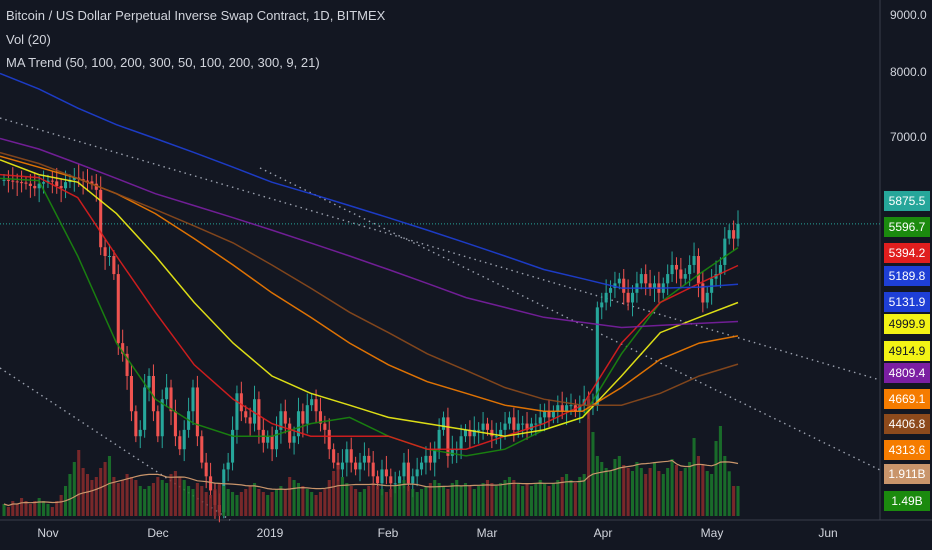  Describe the element at coordinates (115, 444) in the screenshot. I see `trendline-lower` at that location.